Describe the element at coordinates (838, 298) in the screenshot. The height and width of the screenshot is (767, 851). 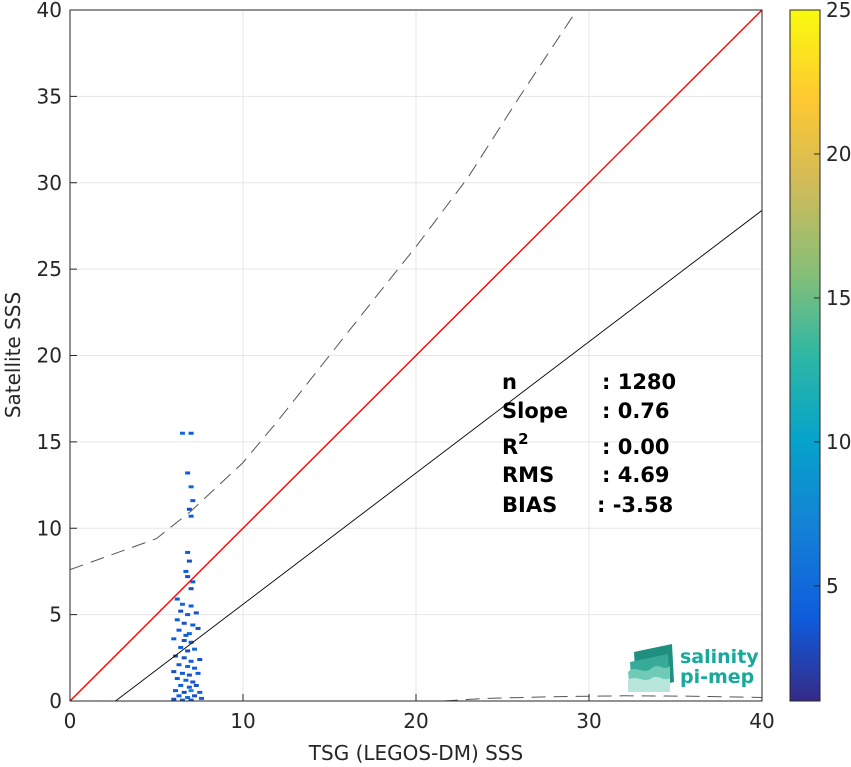
I see `colorbar-tick-label: 15` at that location.